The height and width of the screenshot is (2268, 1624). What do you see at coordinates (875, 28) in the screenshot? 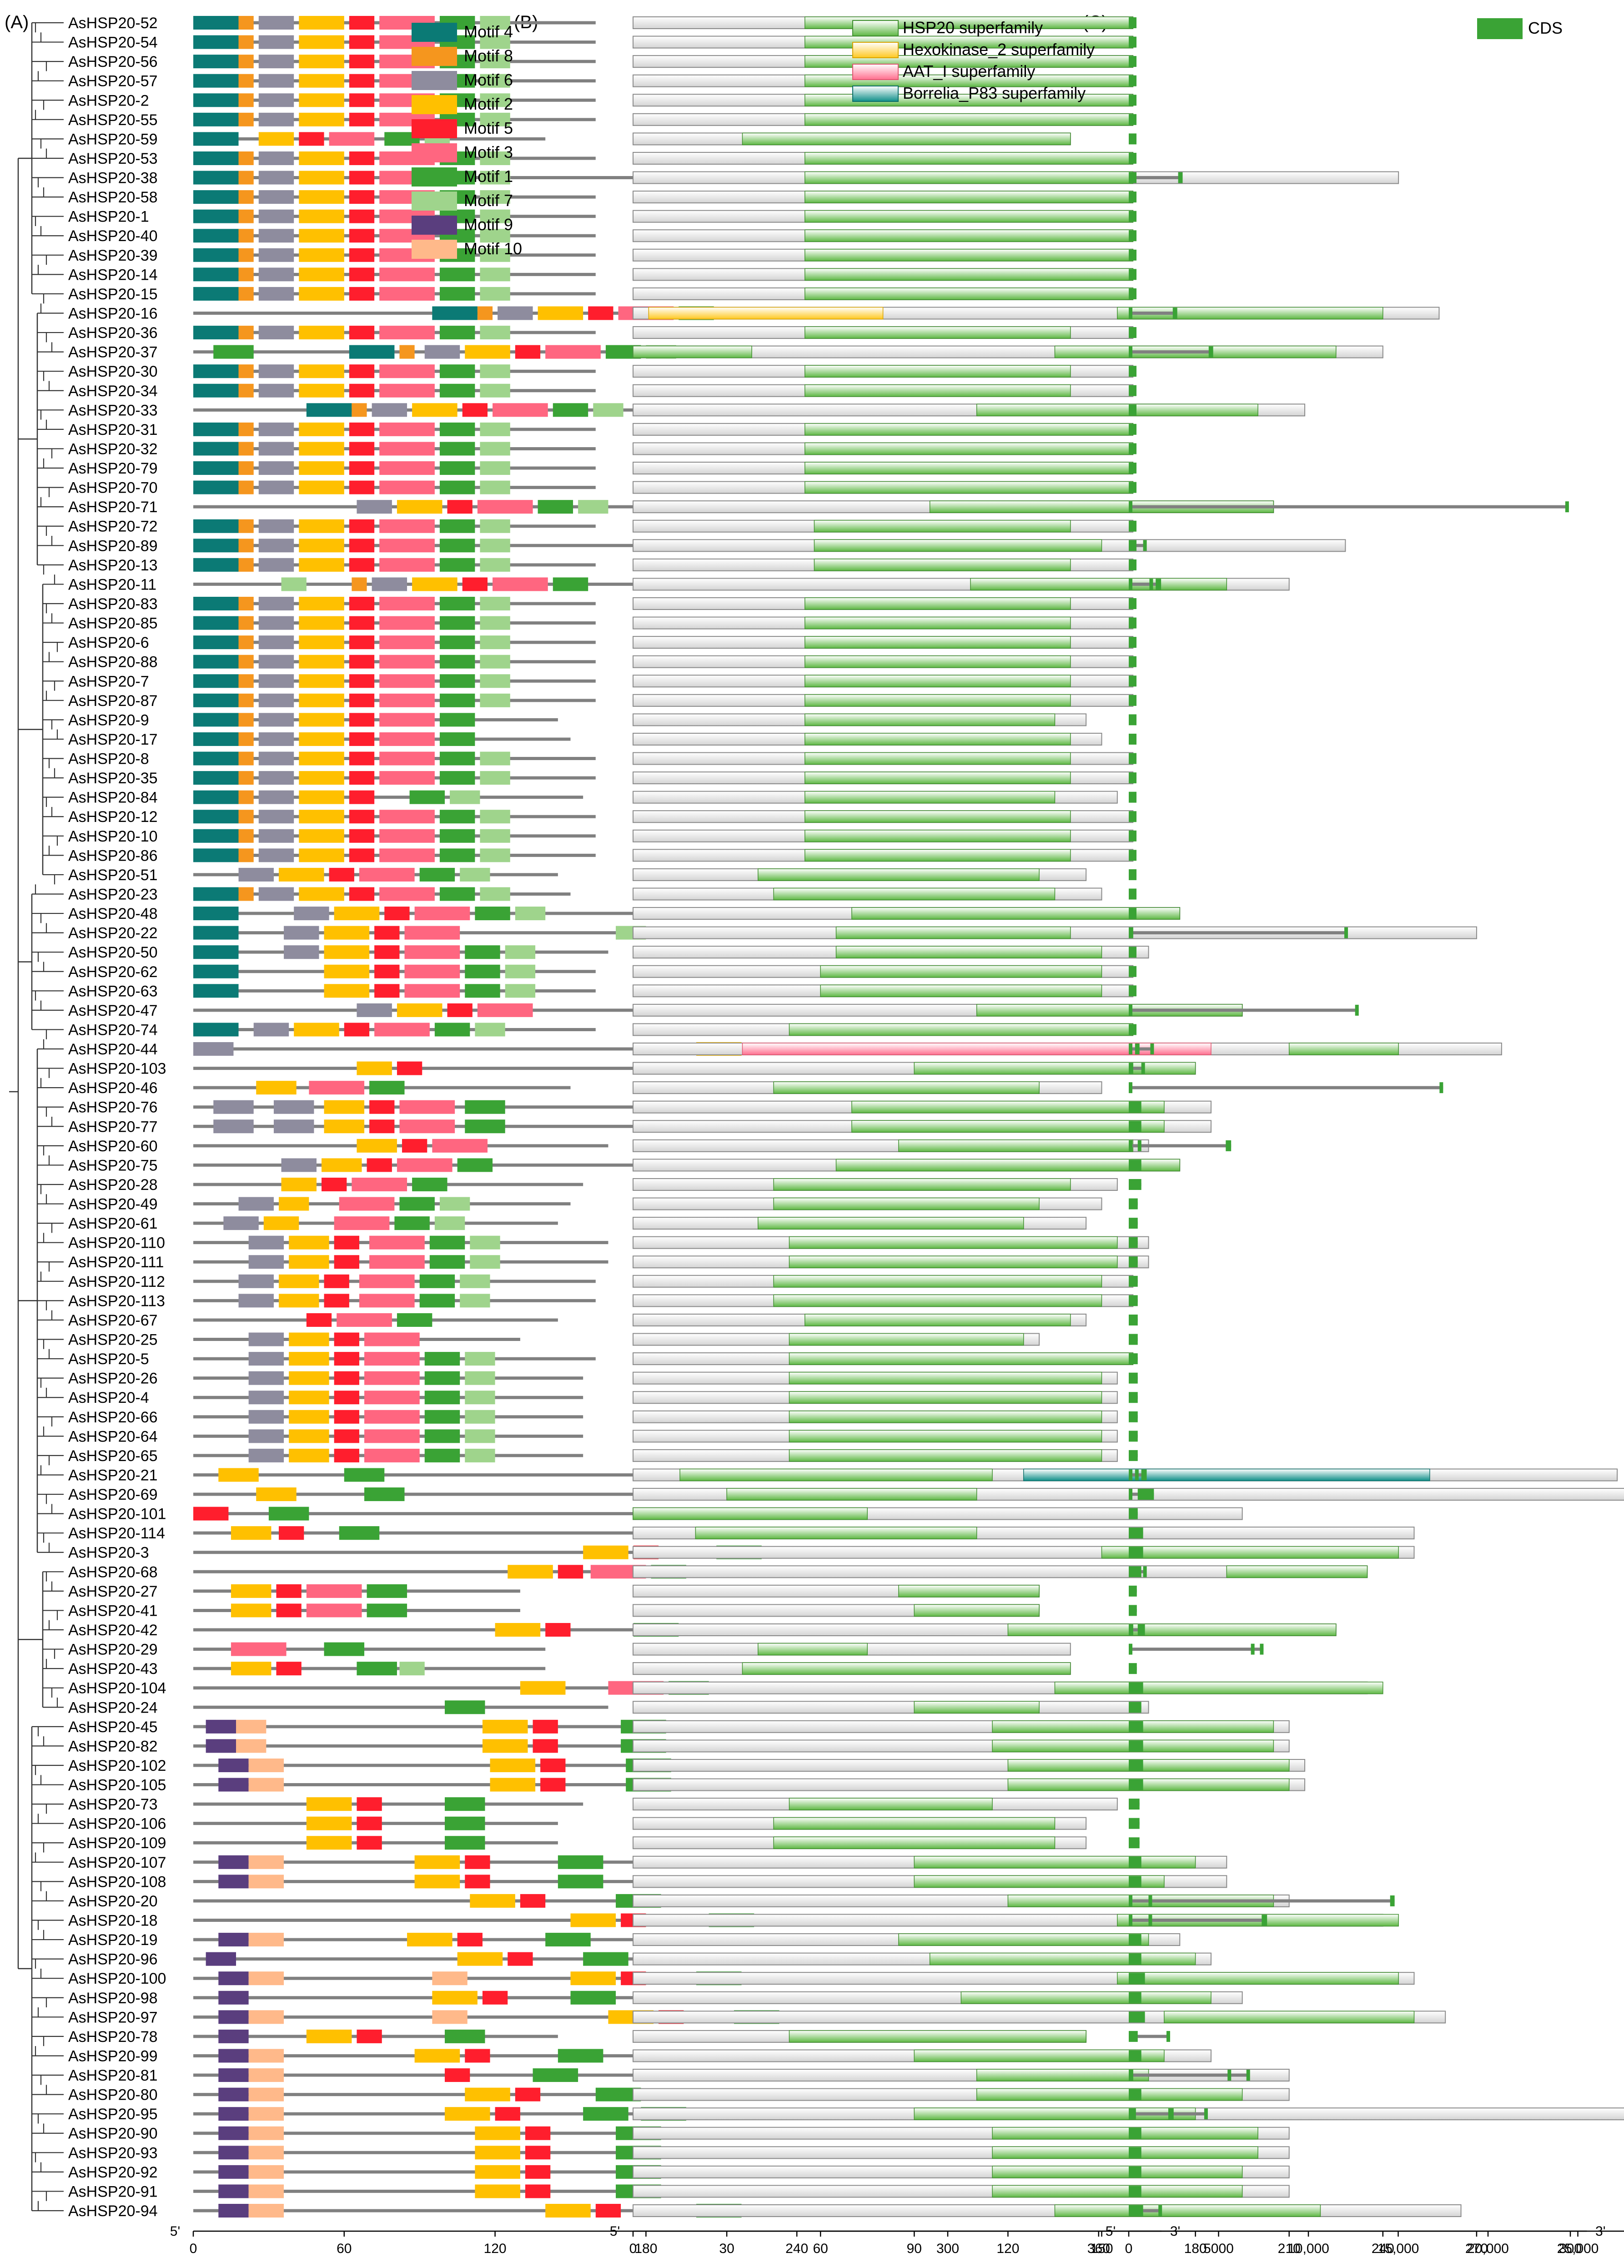
I see `legend-swatch` at bounding box center [875, 28].